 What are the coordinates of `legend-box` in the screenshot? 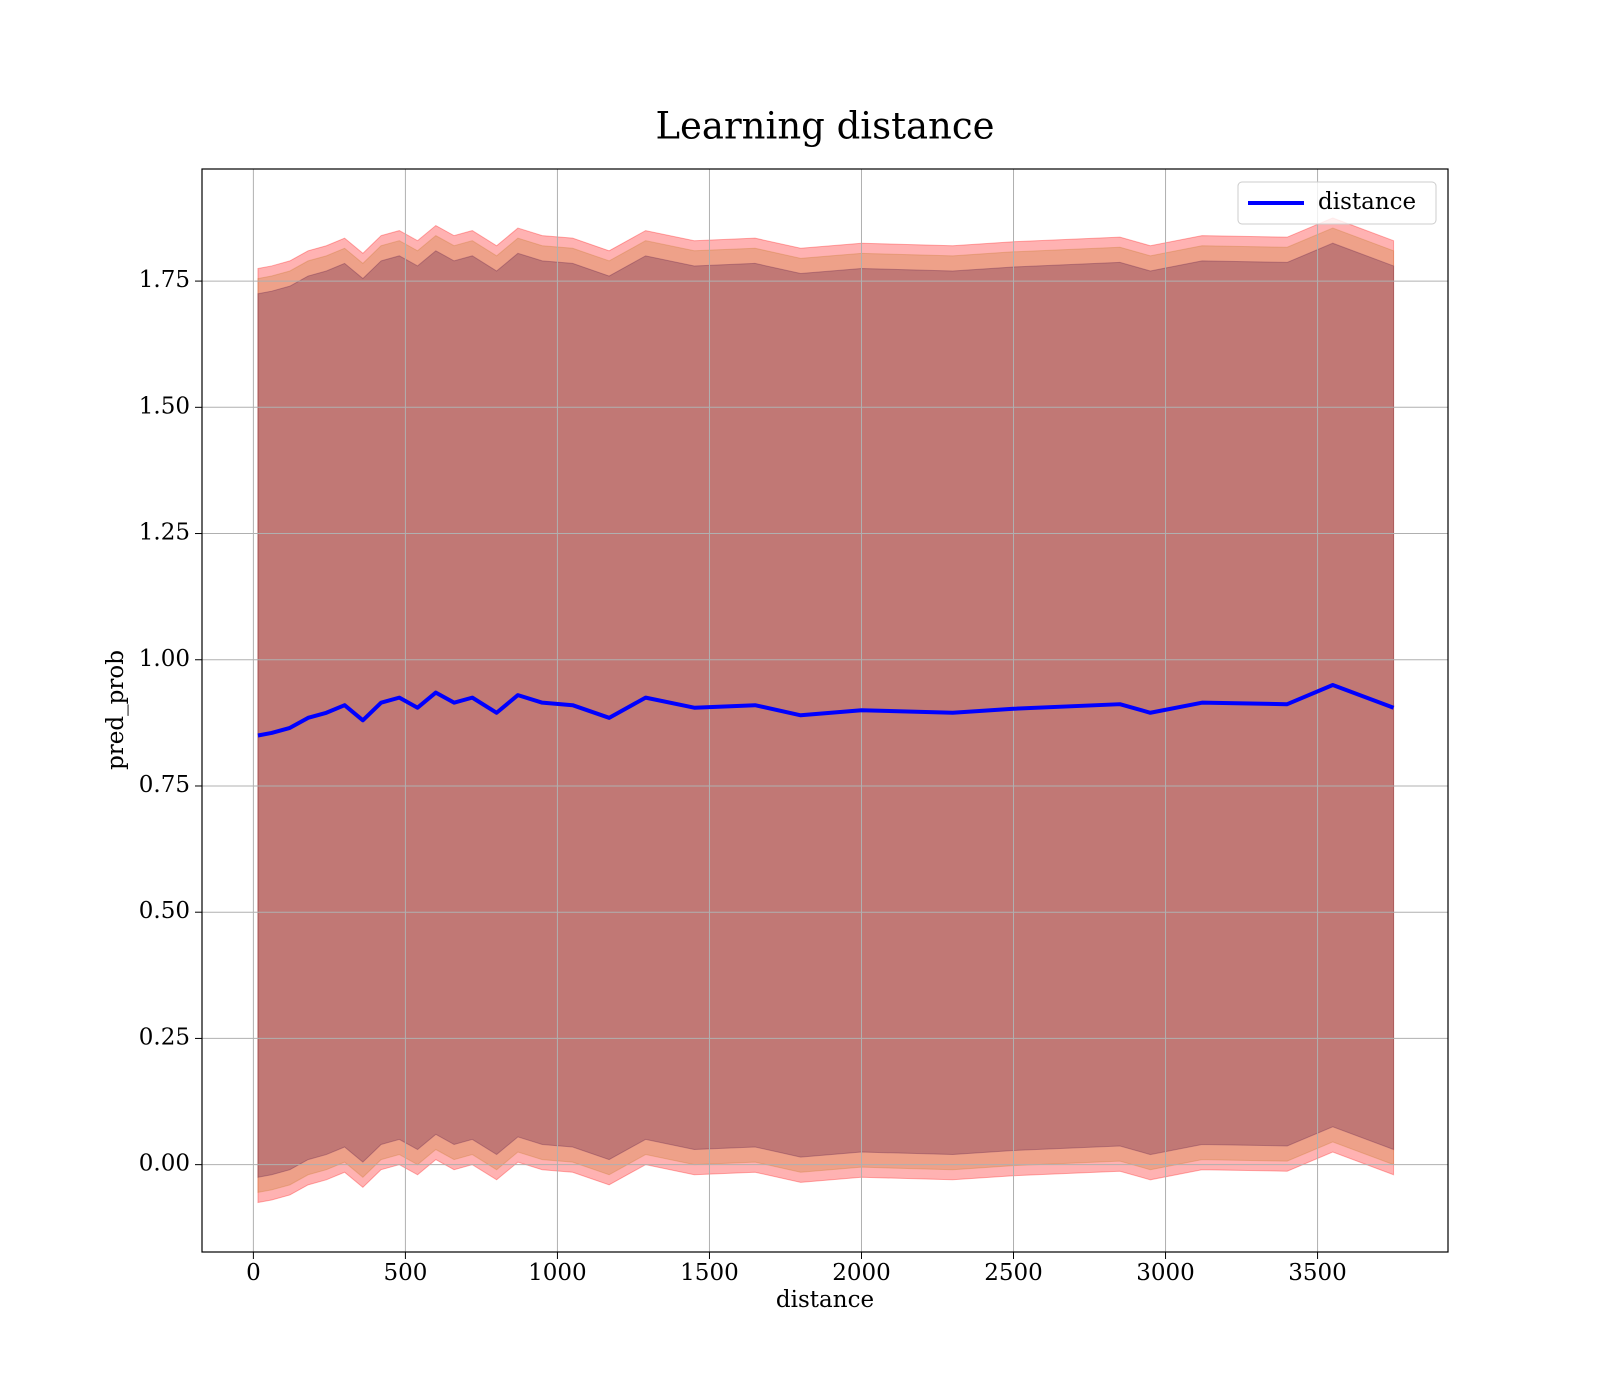 It's located at (1337, 203).